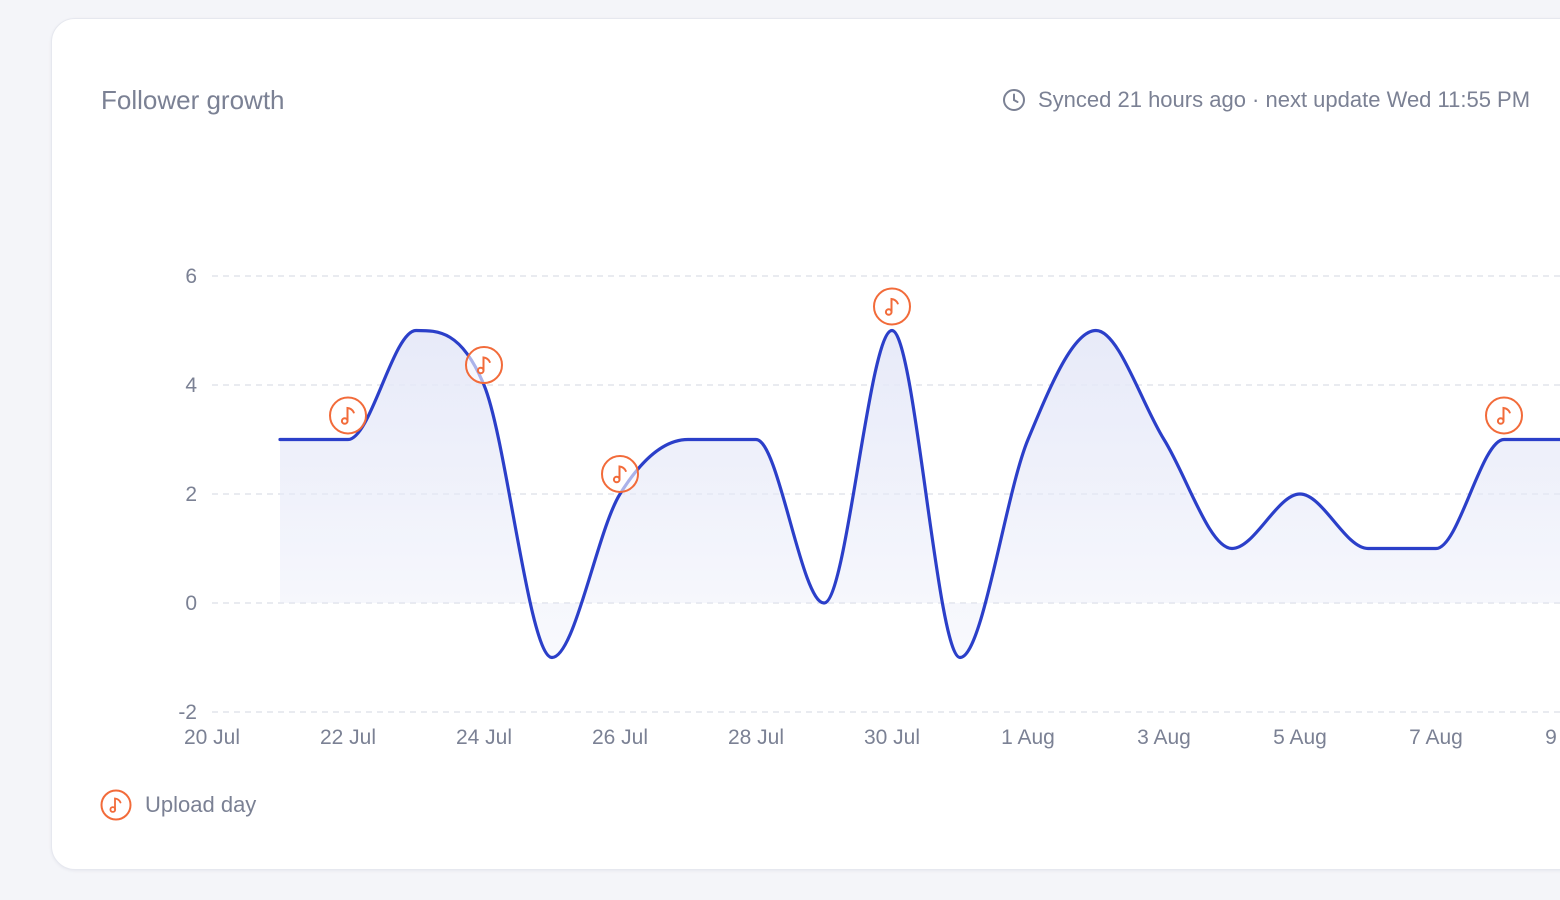 This screenshot has width=1560, height=900. Describe the element at coordinates (1436, 737) in the screenshot. I see `x-tick-label: 7 Aug` at that location.